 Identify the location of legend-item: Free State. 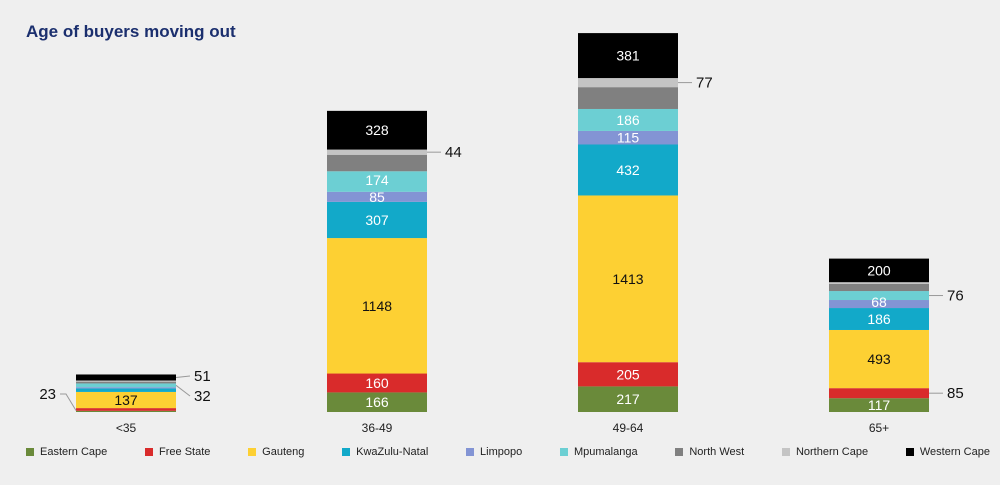
(177, 452).